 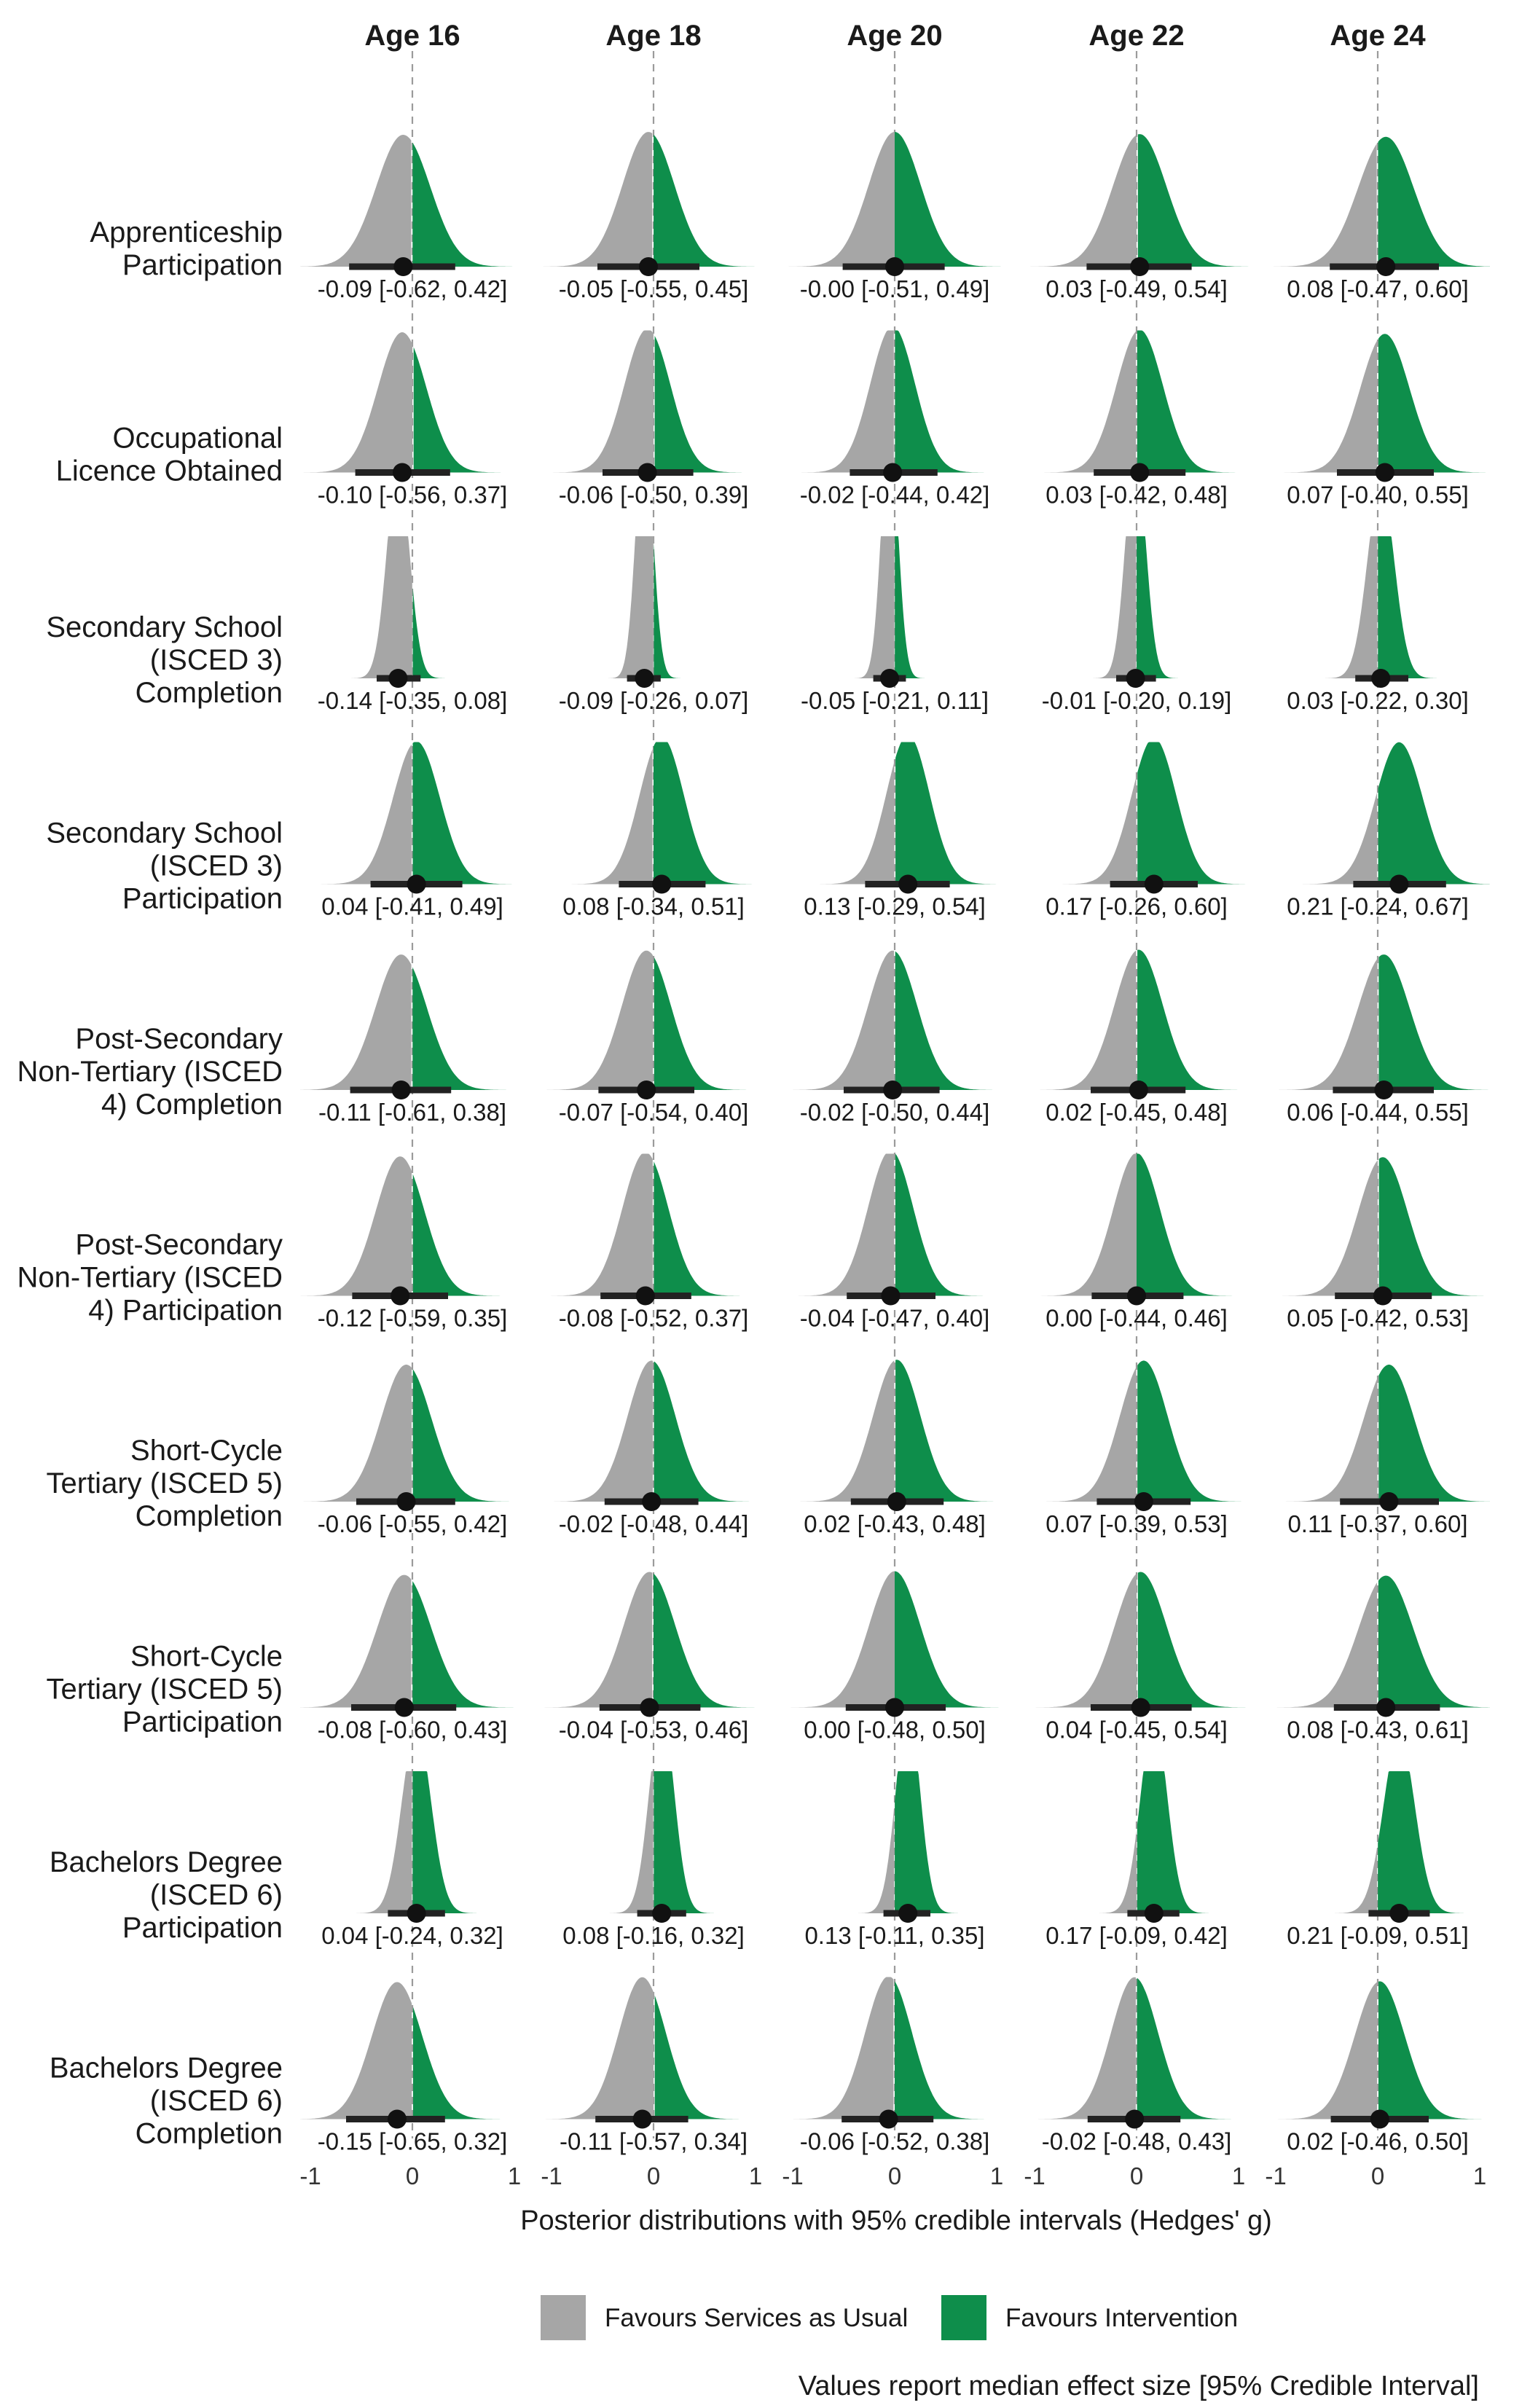 I want to click on effect-size-label: 0.21 [-0.09, 0.51], so click(x=1378, y=1935).